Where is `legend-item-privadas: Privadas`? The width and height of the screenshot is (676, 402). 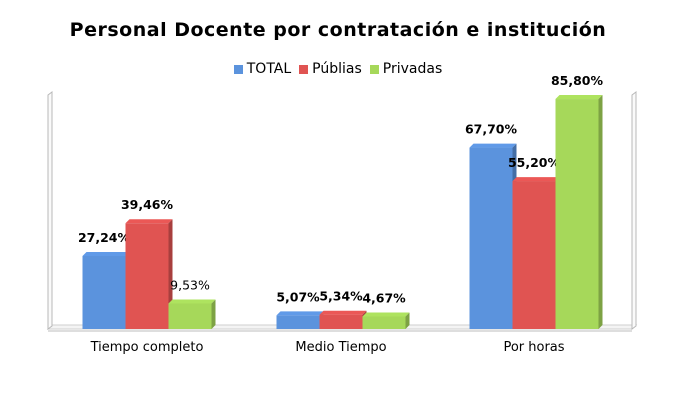
legend-item-privadas: Privadas is located at coordinates (406, 69).